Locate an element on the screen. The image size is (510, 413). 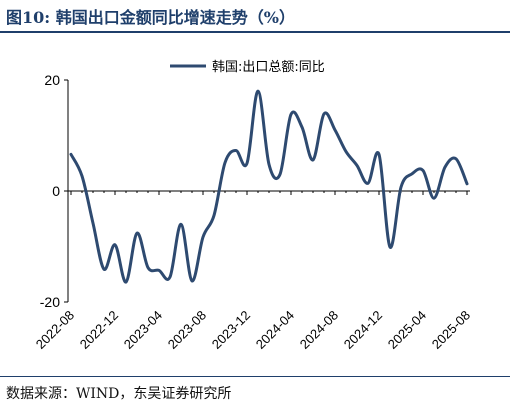
x-tick-label: 2023-04 is located at coordinates (143, 330).